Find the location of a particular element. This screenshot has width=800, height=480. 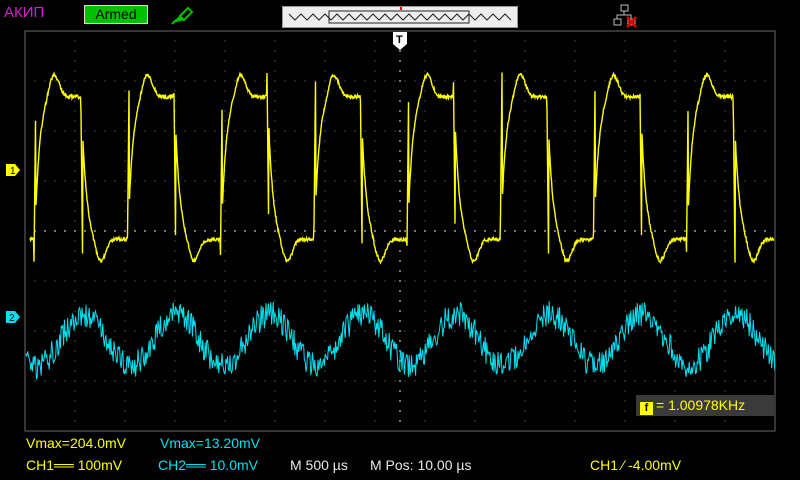

svg-text: 2 is located at coordinates (12, 318).